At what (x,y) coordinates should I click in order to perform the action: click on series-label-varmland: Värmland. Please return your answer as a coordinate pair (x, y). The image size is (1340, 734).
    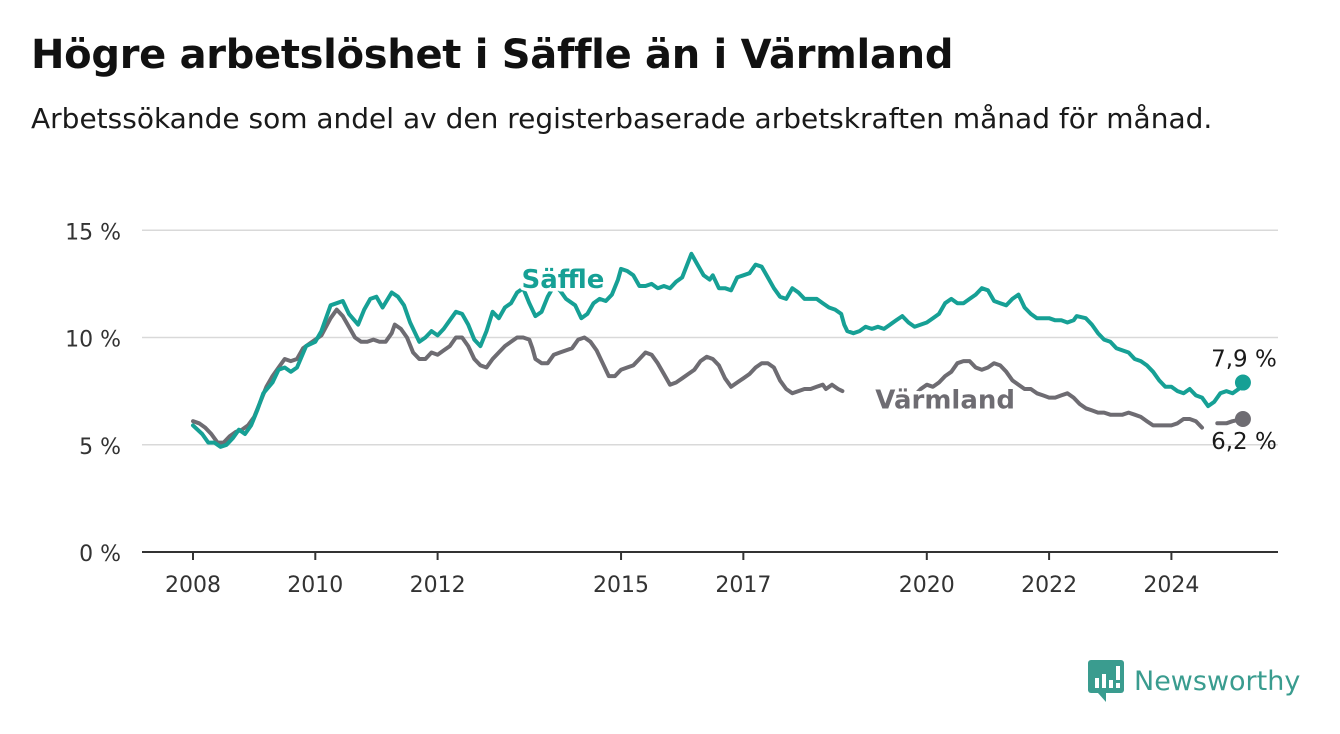
    Looking at the image, I should click on (945, 400).